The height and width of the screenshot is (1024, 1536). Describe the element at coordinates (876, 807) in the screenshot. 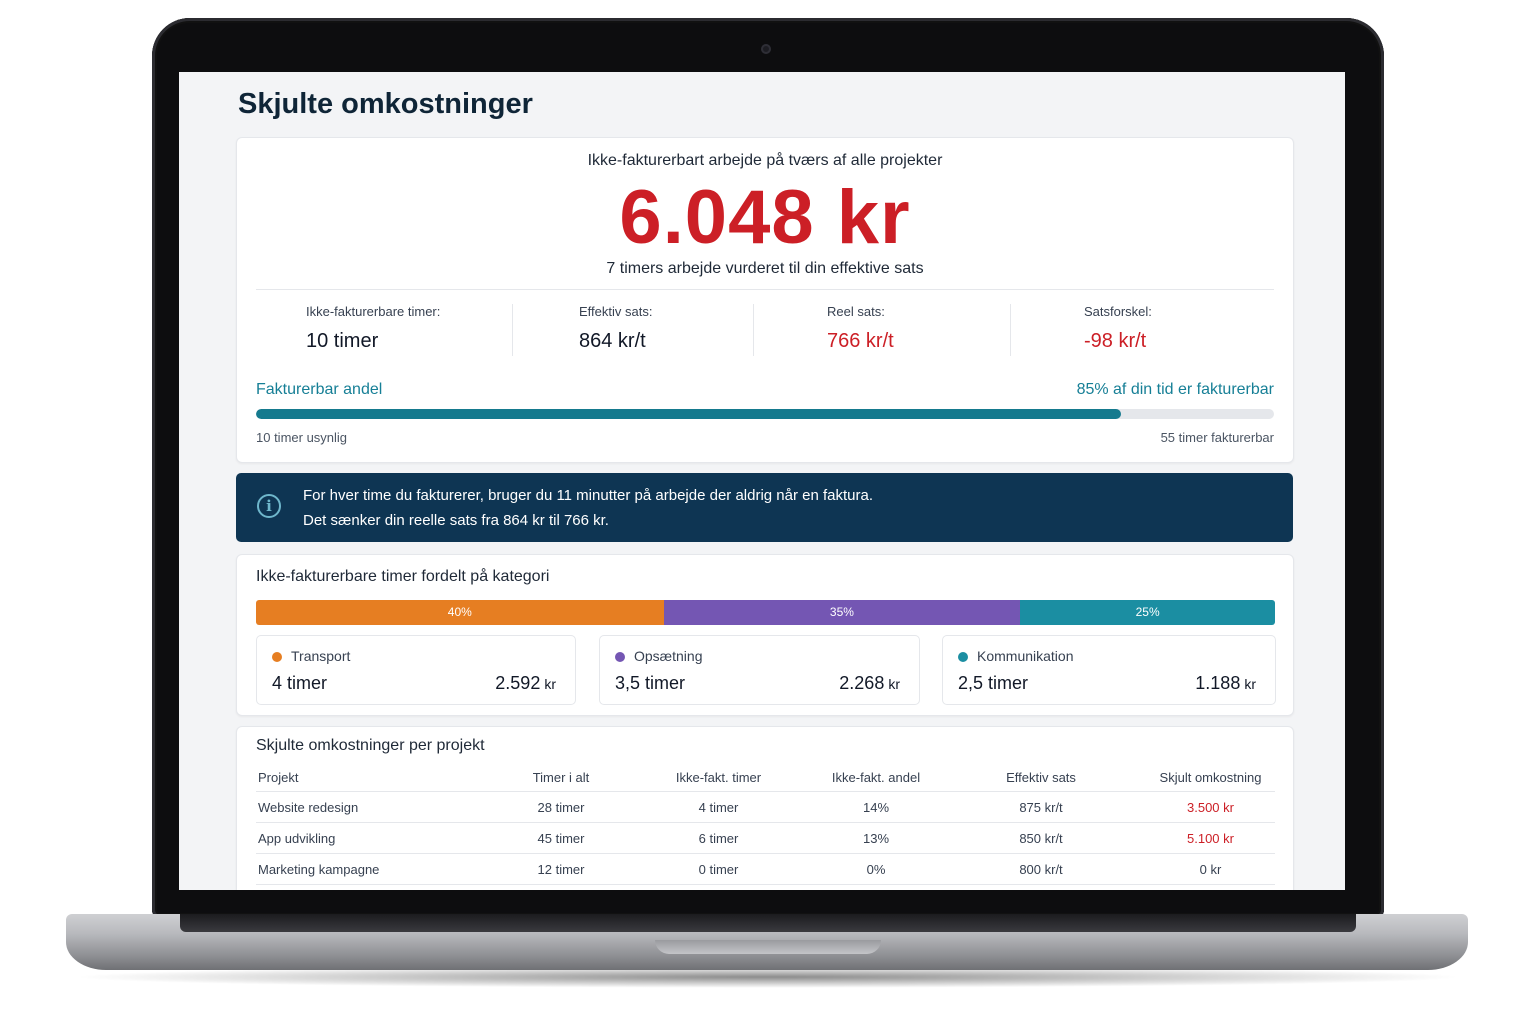

I see `cell-nonbillable-share: 14%` at that location.